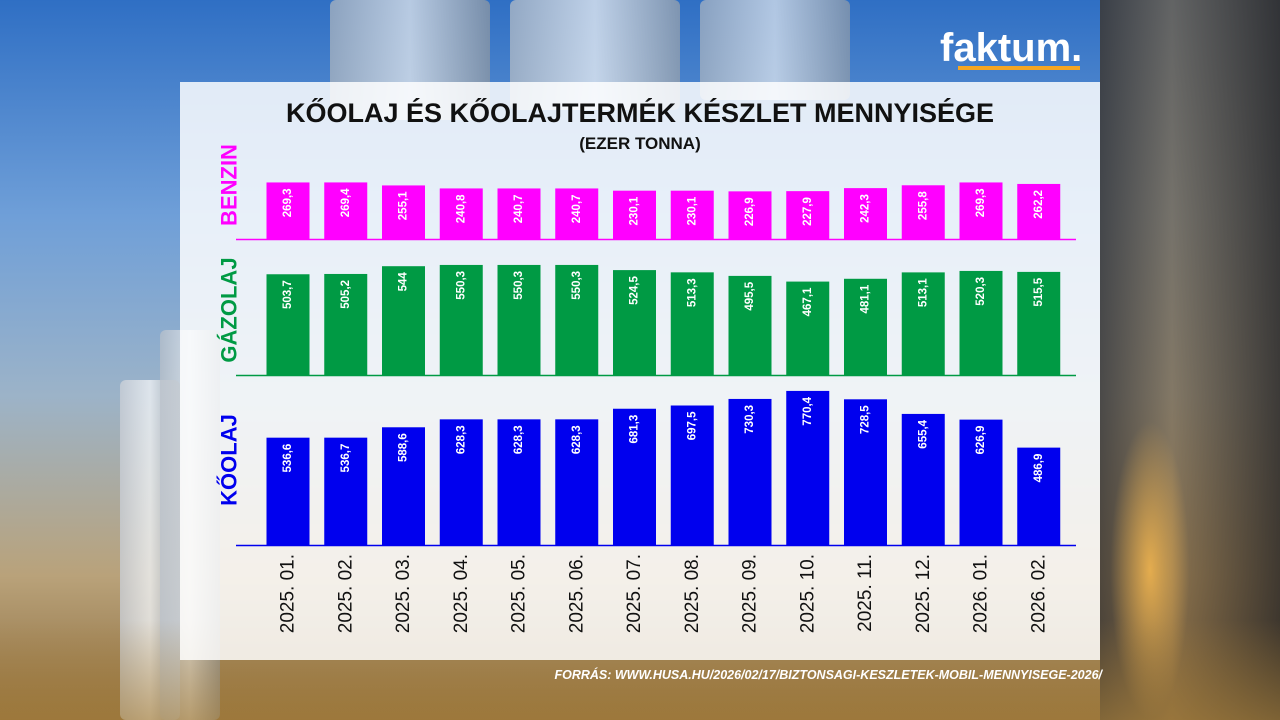 The image size is (1280, 720). I want to click on bar-value-label: 536,7, so click(346, 458).